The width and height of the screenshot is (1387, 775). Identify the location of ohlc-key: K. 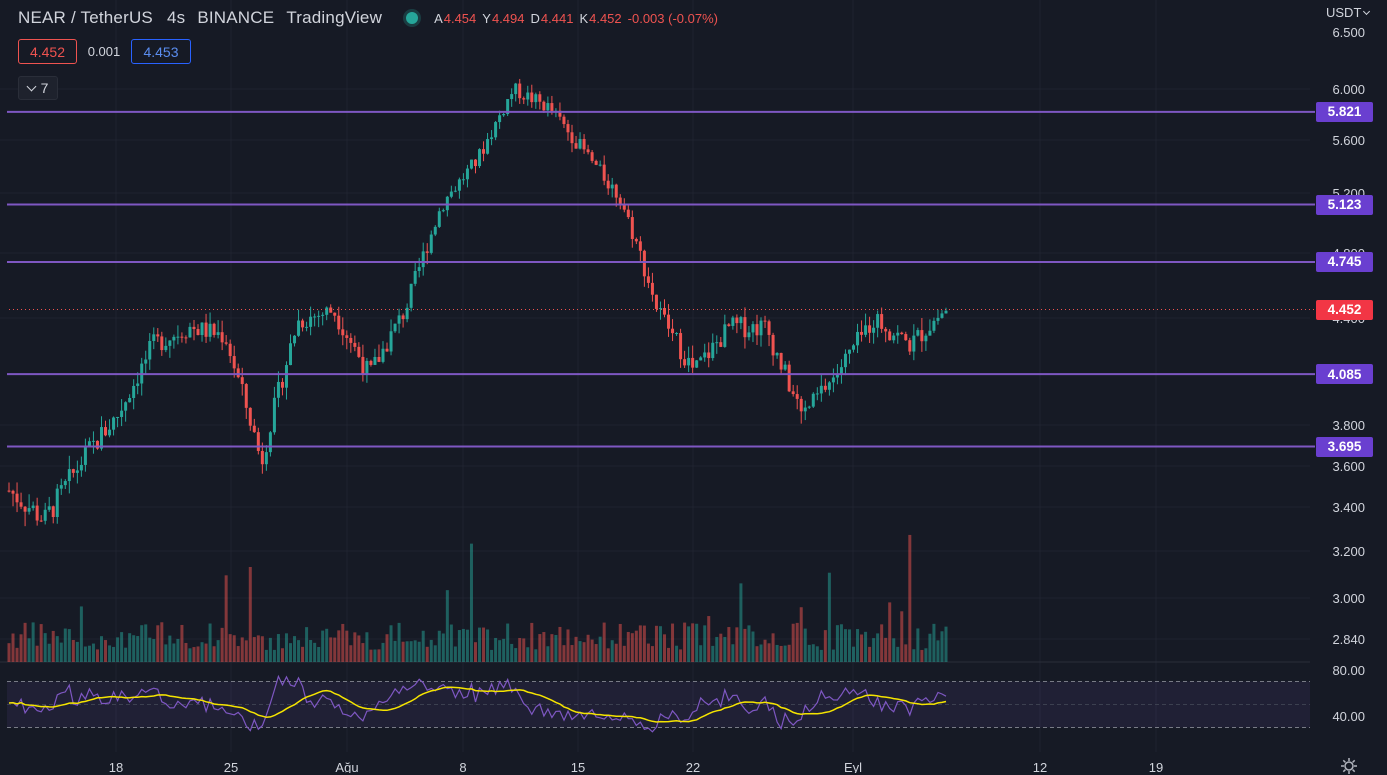
(584, 18).